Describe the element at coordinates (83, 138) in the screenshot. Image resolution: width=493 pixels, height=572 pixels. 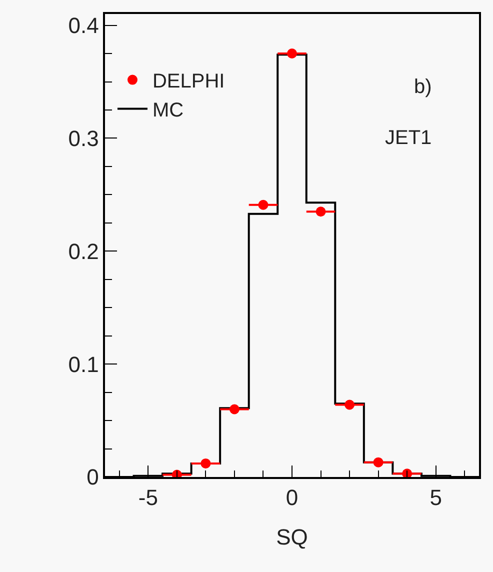
I see `y-tick-label: 0.3` at that location.